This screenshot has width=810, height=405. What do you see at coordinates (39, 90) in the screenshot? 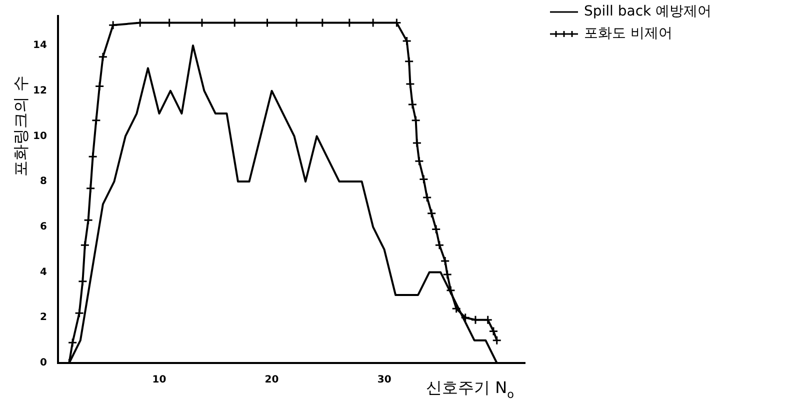
I see `y-tick-label: 12` at bounding box center [39, 90].